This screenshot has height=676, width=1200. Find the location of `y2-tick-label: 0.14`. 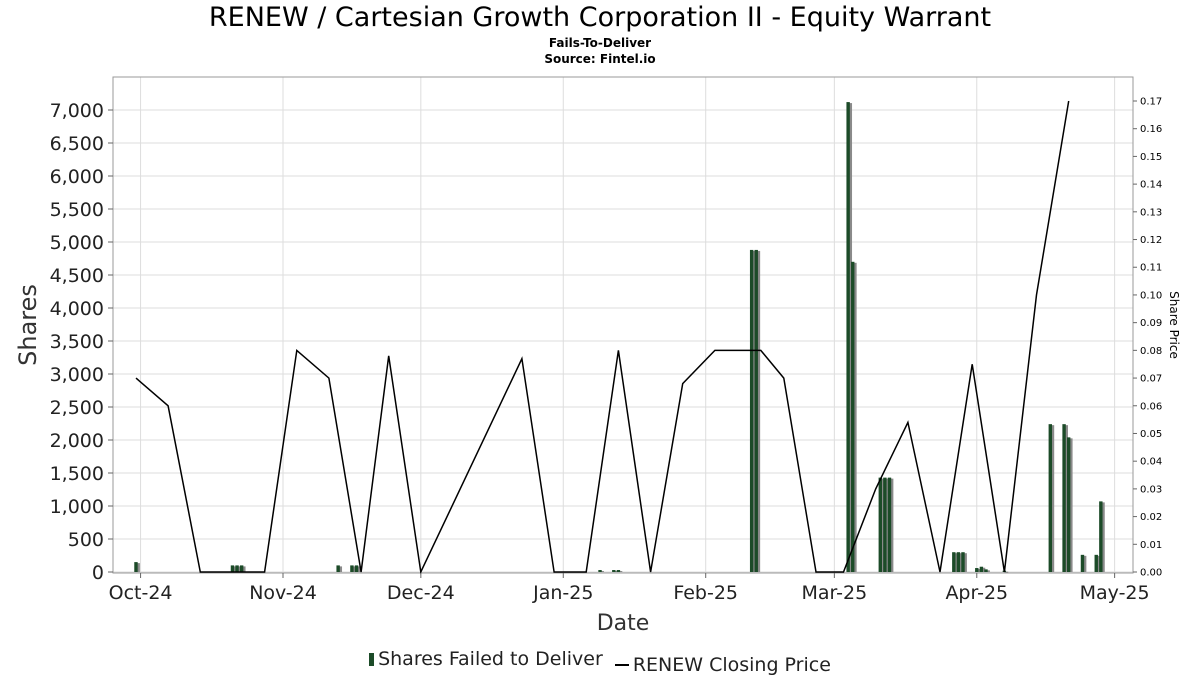

y2-tick-label: 0.14 is located at coordinates (1151, 185).